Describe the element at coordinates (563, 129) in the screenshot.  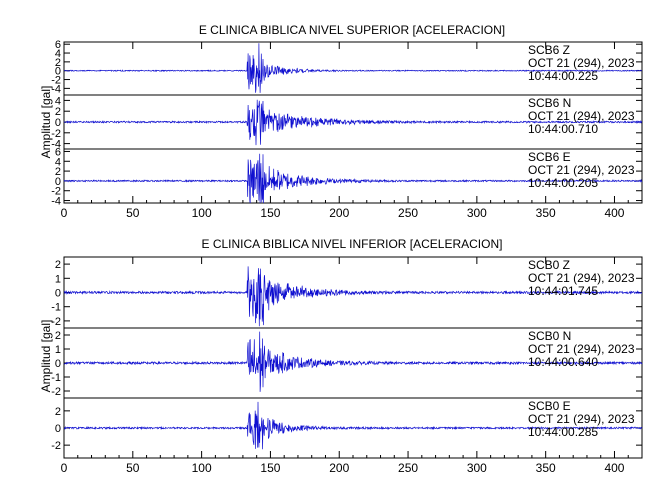
I see `time-label: 10:44:00.710` at that location.